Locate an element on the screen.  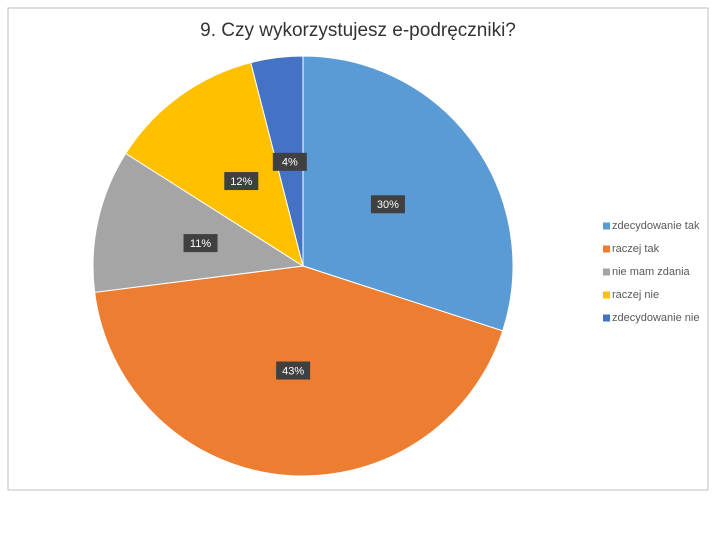
data-label: 4% is located at coordinates (290, 163).